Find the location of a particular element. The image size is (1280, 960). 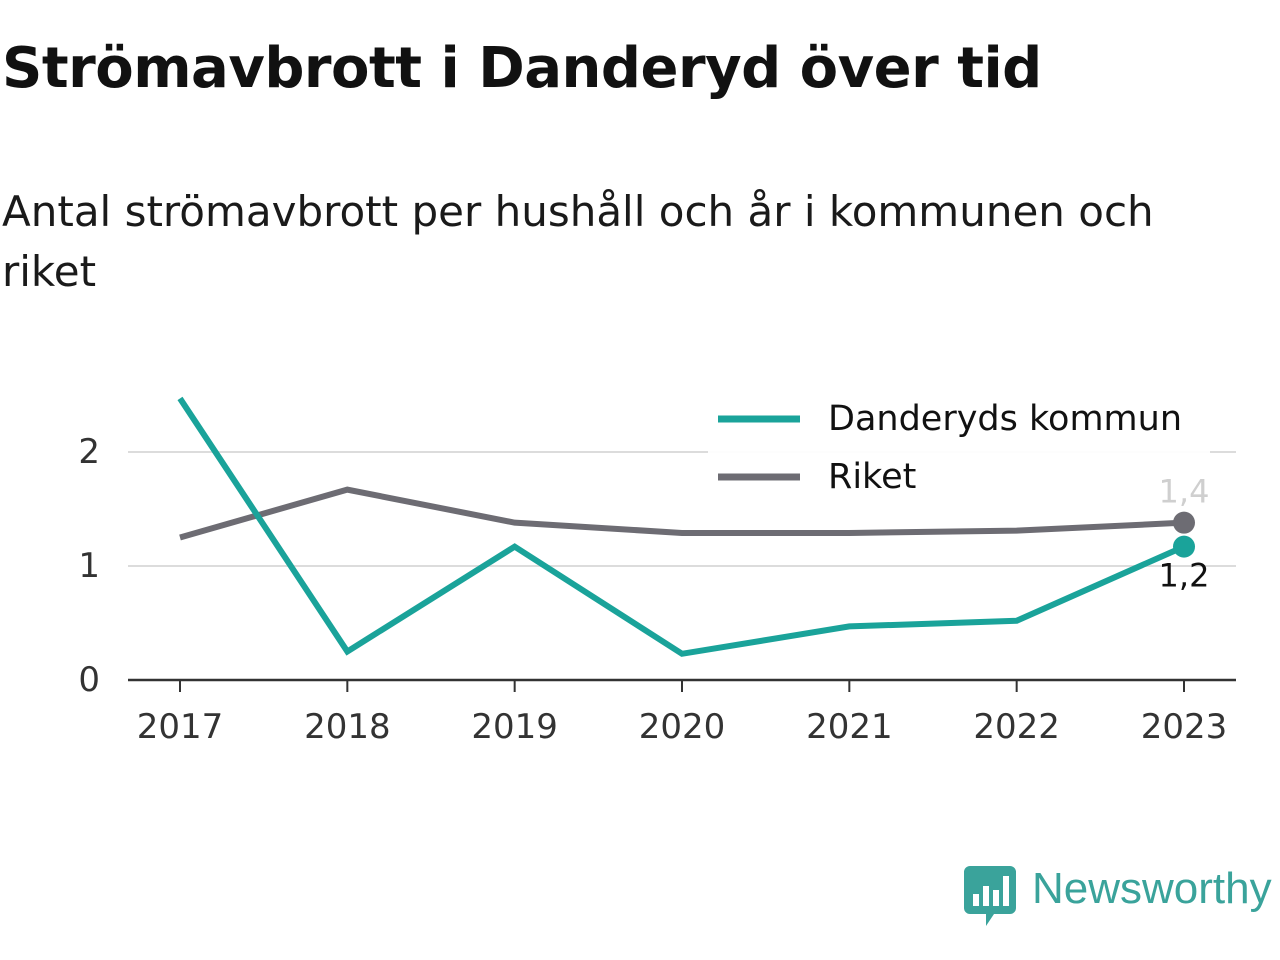

x-tick-label: 2021 is located at coordinates (849, 727).